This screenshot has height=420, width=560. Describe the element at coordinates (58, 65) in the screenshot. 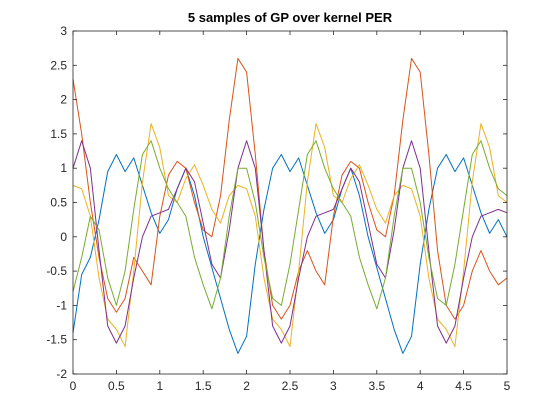

I see `y-tick-label: 2.5` at that location.